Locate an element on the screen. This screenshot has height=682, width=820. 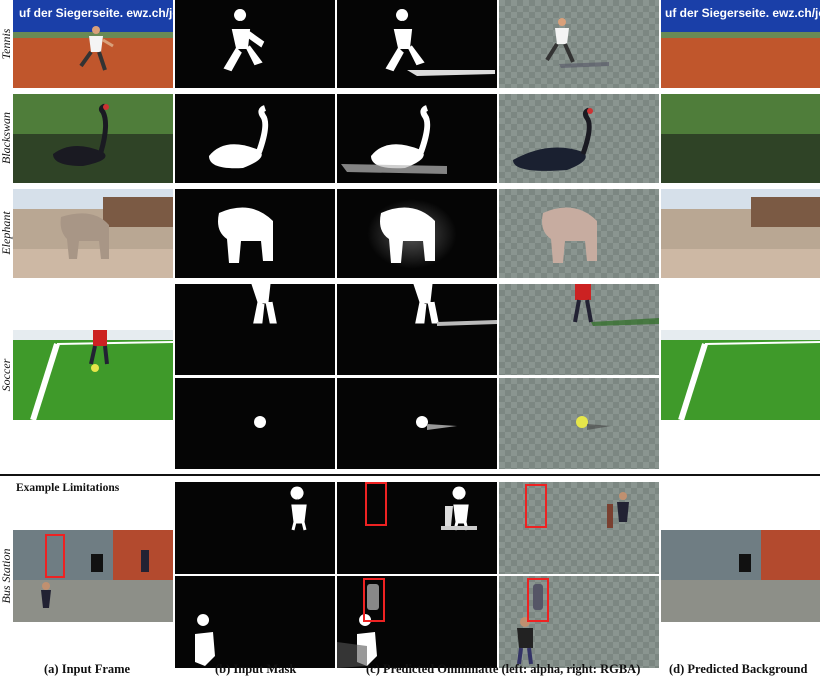
busstation-input-frame is located at coordinates (93, 576).